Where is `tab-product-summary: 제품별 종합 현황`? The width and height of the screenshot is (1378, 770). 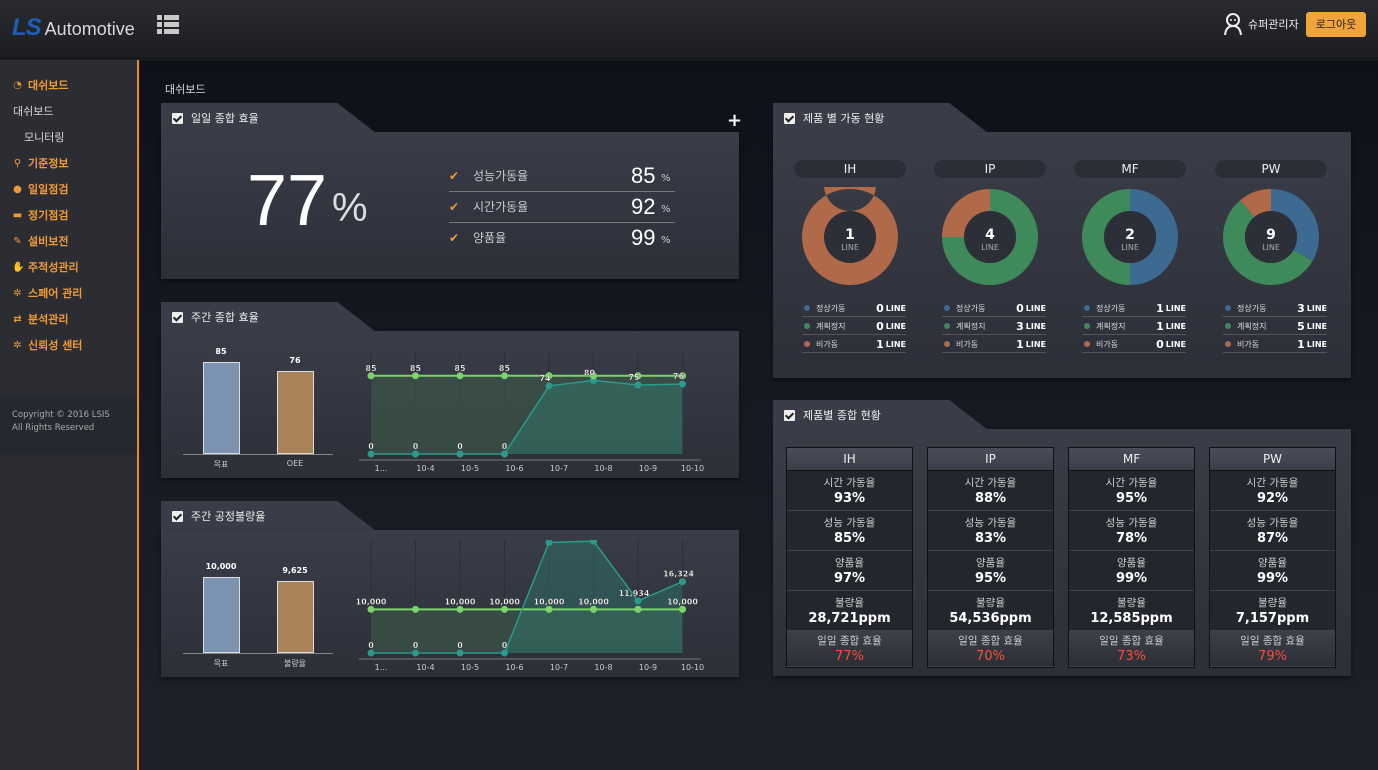
tab-product-summary: 제품별 종합 현황 is located at coordinates (880, 415).